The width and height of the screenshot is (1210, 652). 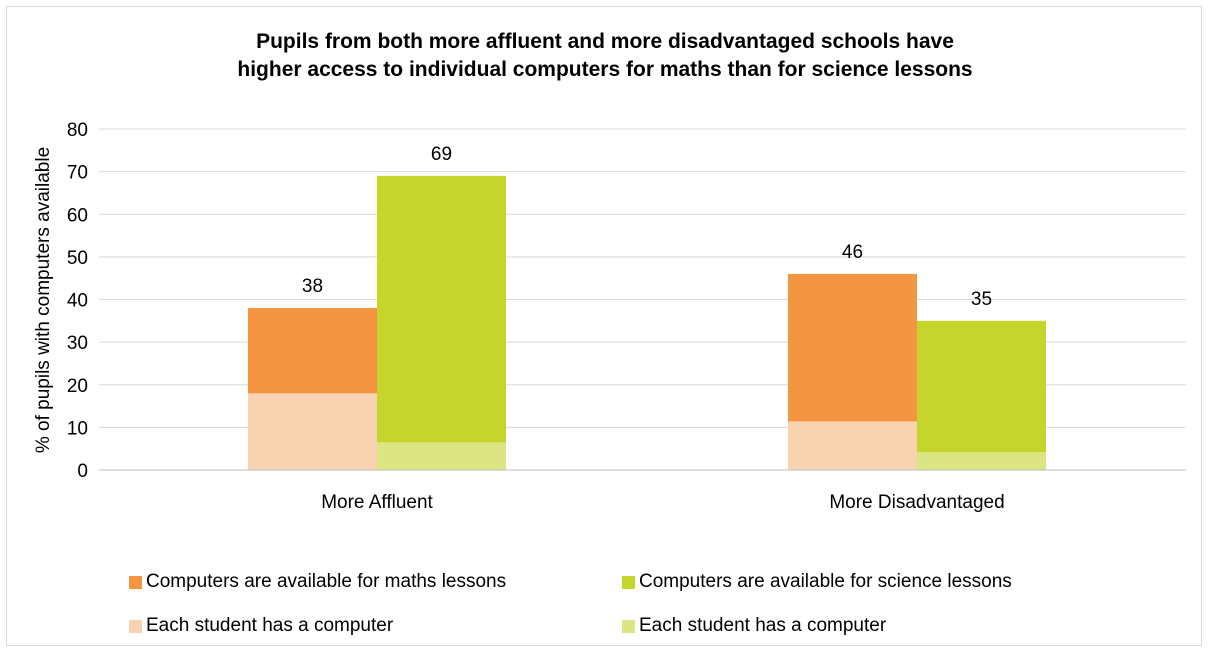 I want to click on y-tick-label-20: 20, so click(x=77, y=386).